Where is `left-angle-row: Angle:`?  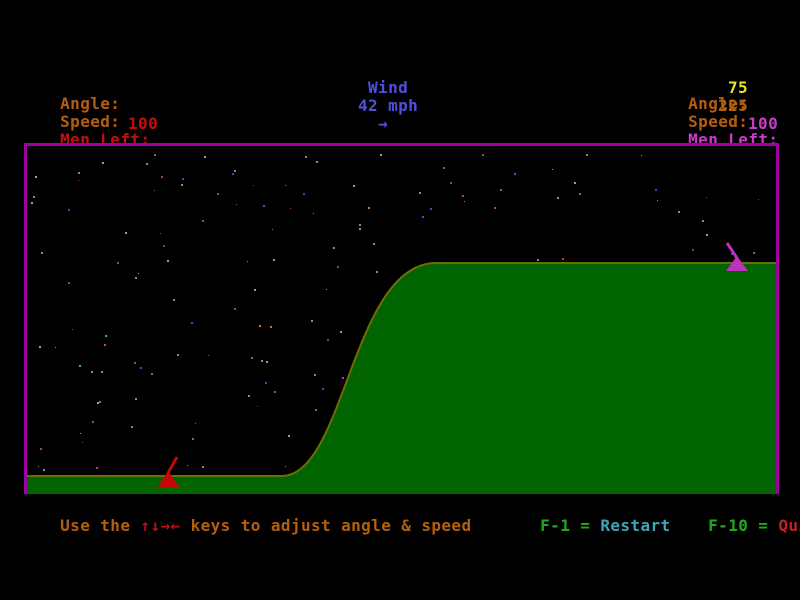
left-angle-row: Angle: is located at coordinates (70, 112).